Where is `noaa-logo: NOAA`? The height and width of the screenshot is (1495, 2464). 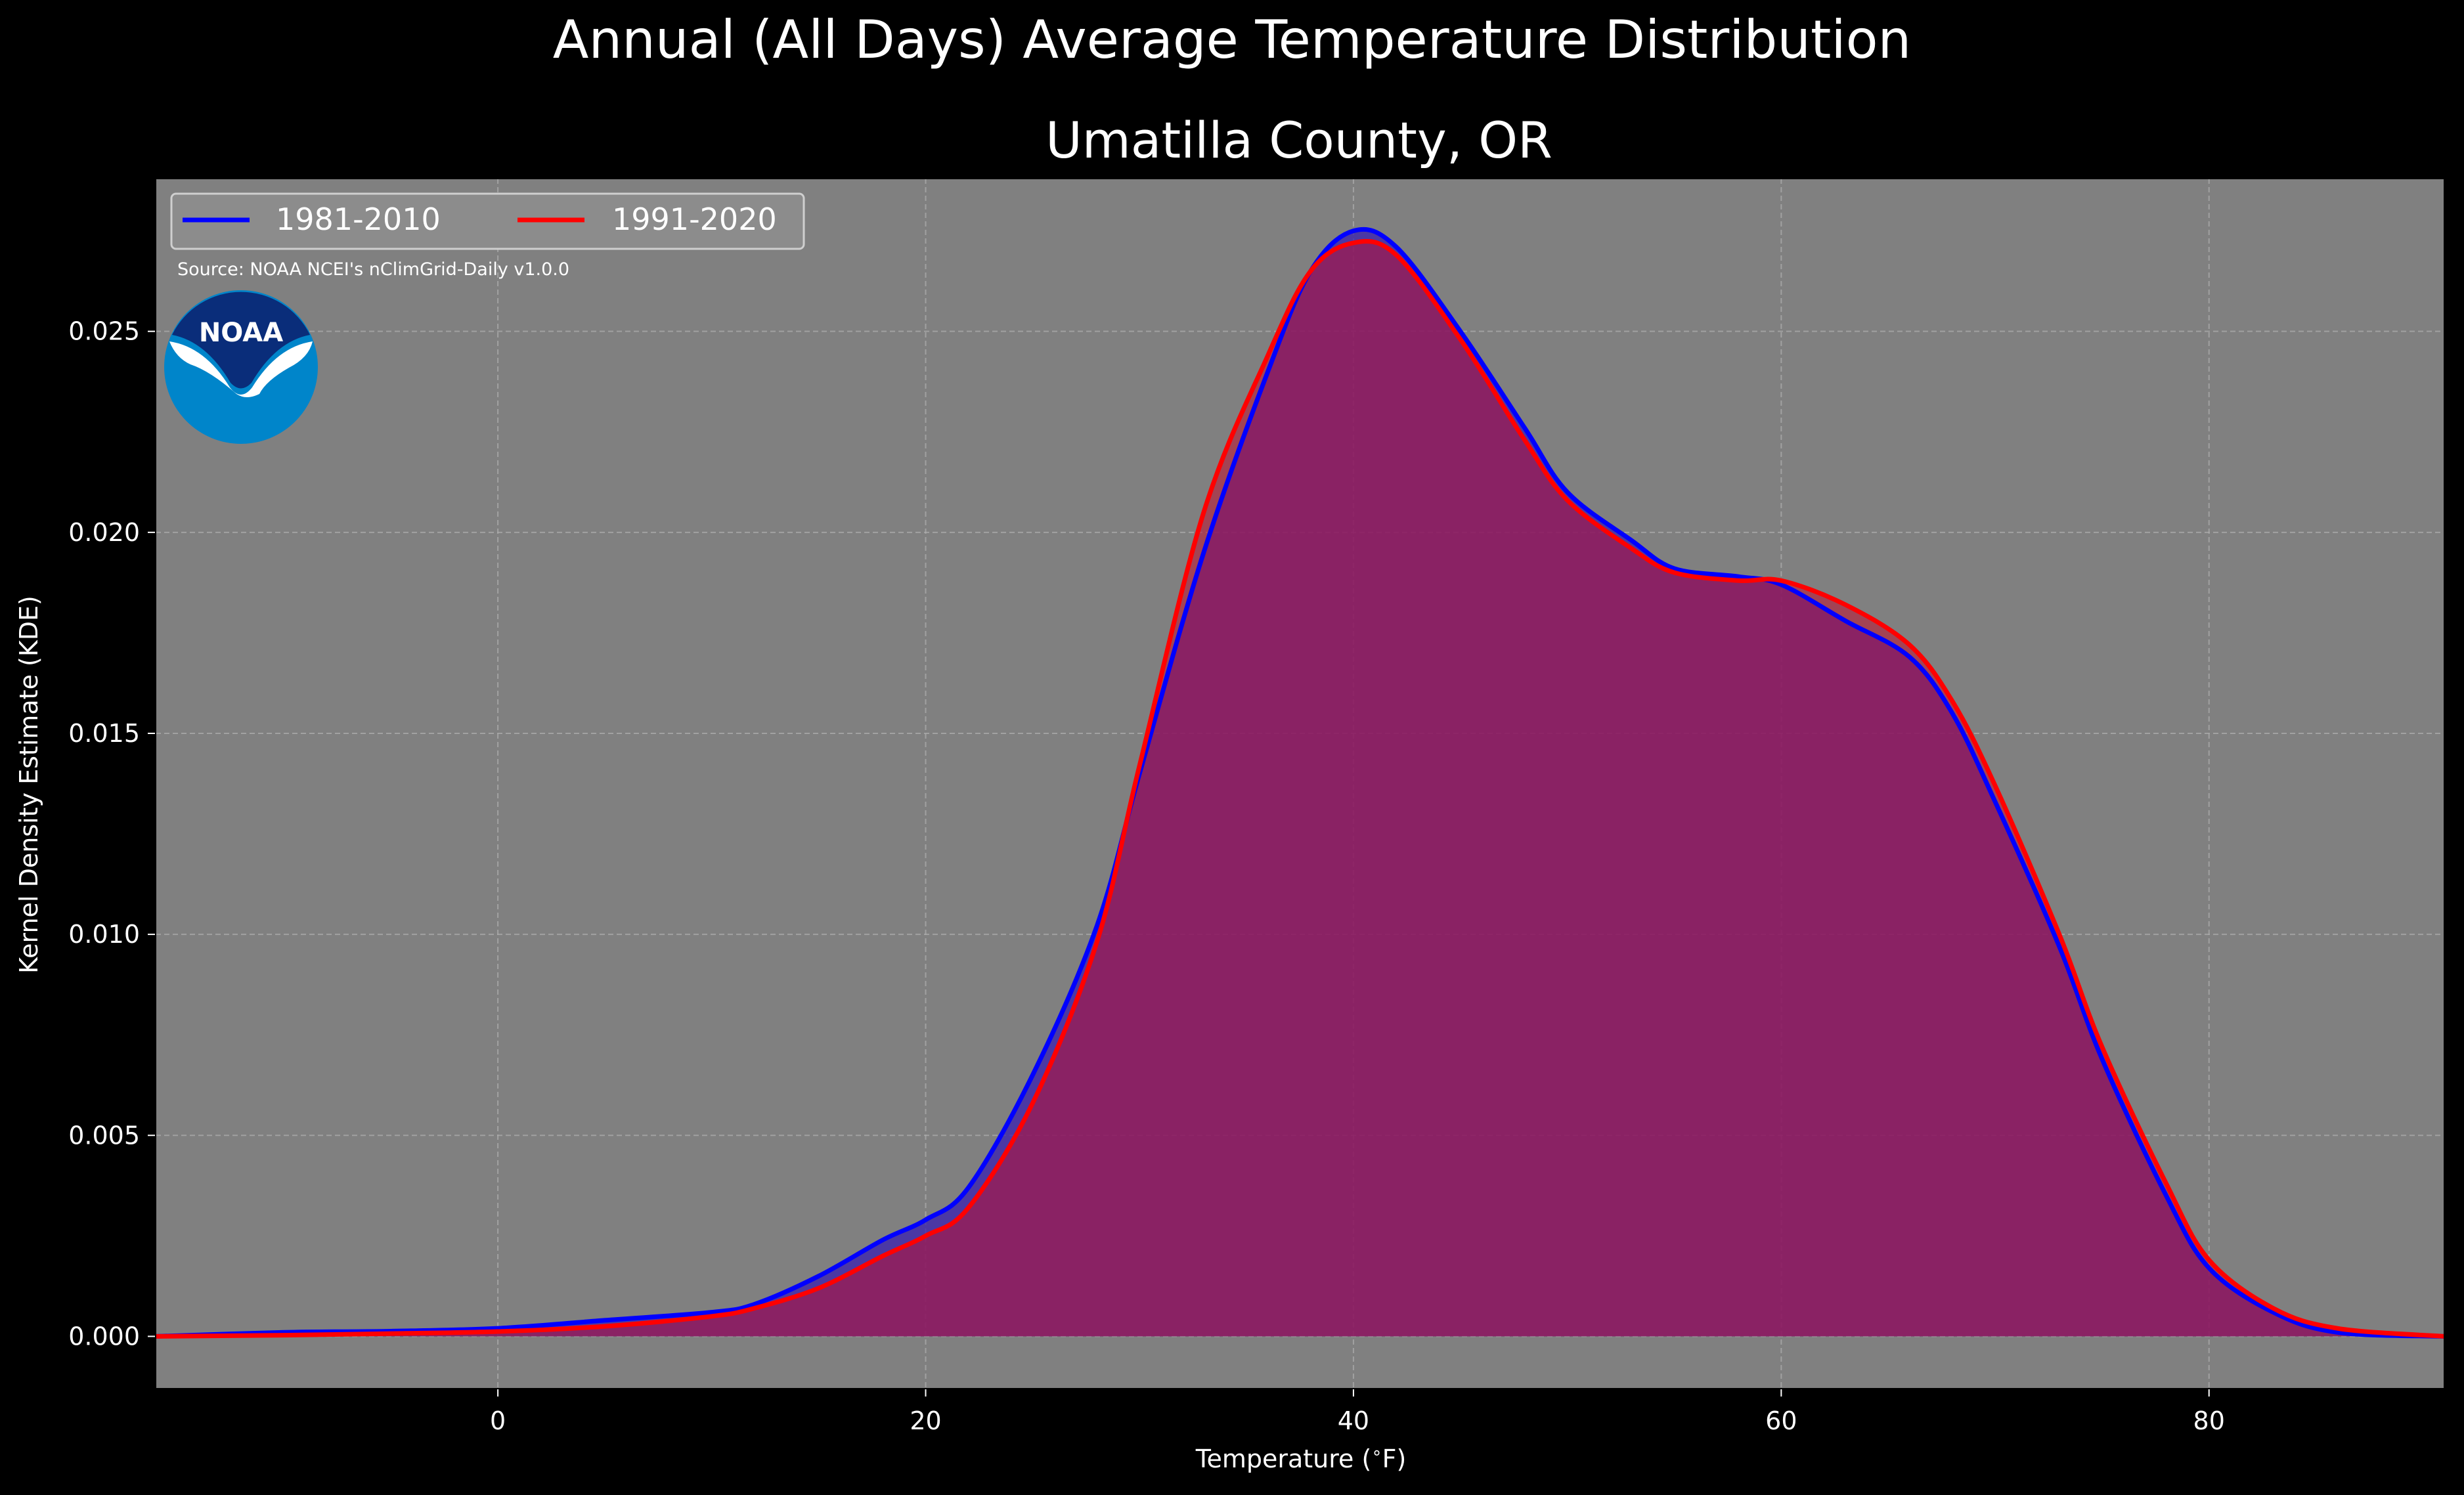 noaa-logo: NOAA is located at coordinates (241, 367).